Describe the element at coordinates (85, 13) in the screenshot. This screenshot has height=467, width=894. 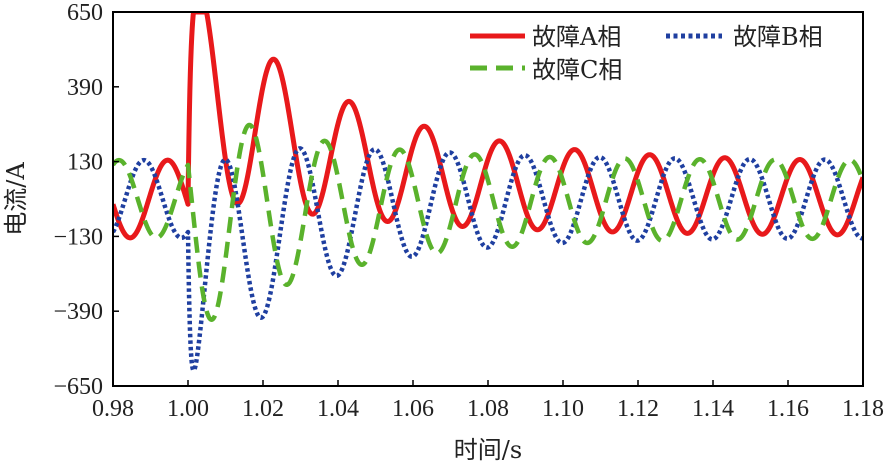
I see `y-tick-label: 650` at that location.